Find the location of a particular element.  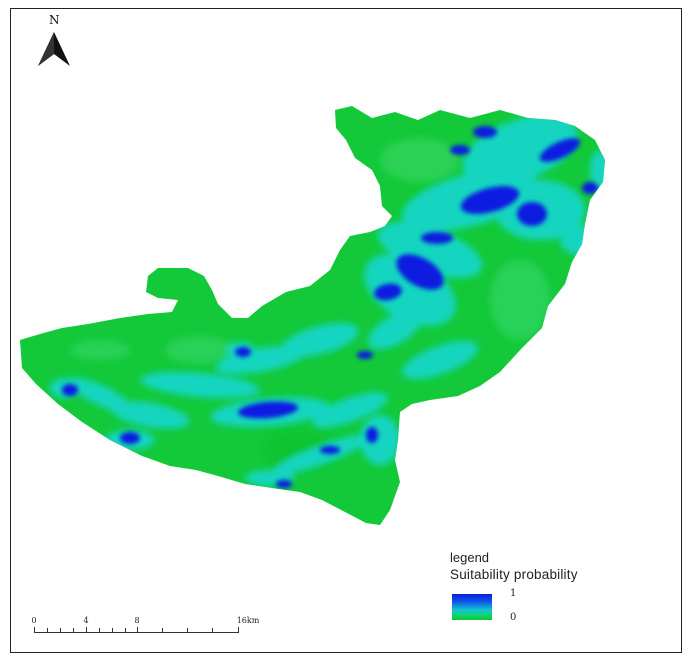

scale-bar-line is located at coordinates (136, 632).